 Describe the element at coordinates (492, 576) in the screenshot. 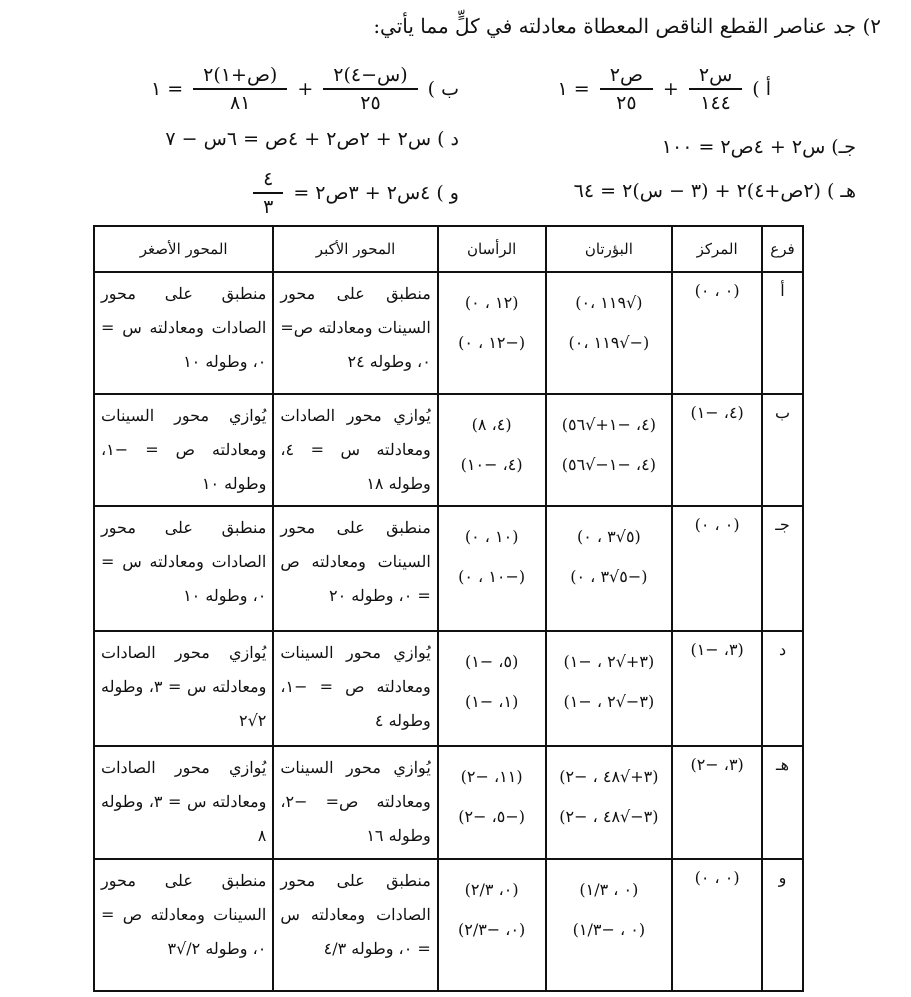

I see `vertex-2: (−١٠ ، ٠)` at that location.